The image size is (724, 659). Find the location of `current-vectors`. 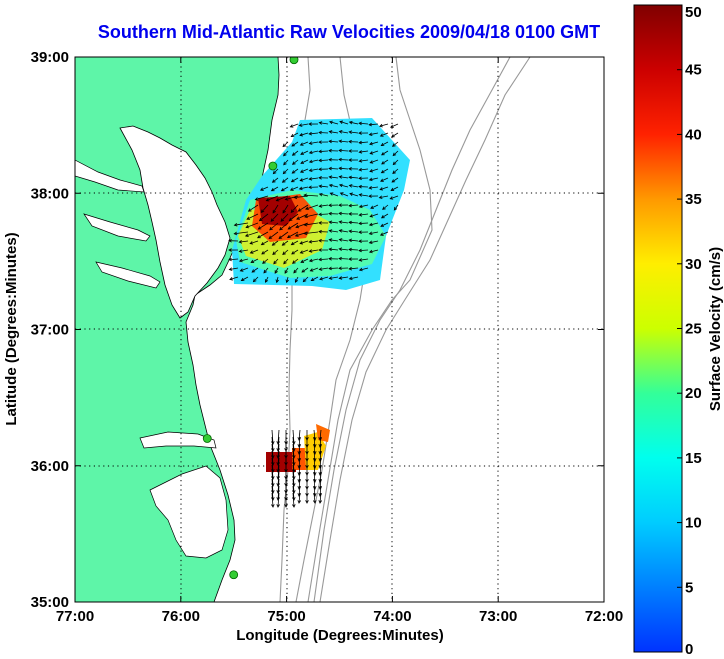

current-vectors is located at coordinates (313, 202).